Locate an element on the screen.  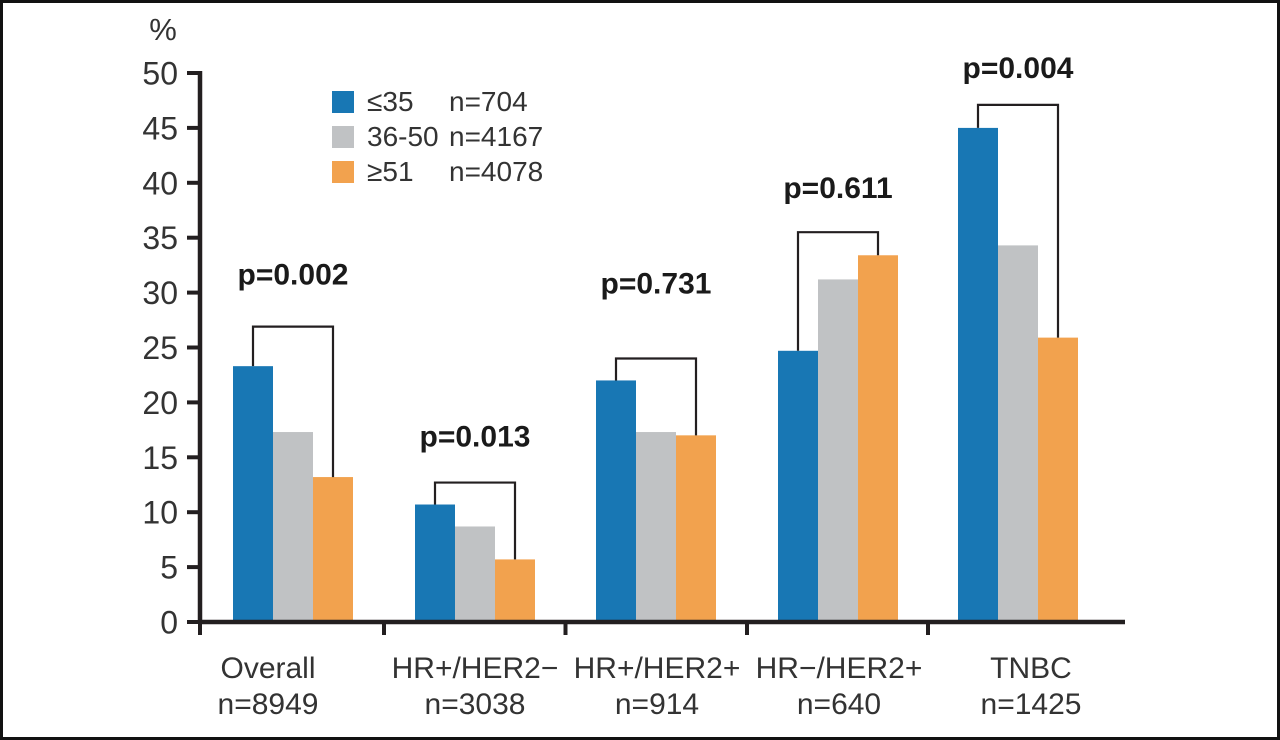
category-label-group2: HR+/HER2− is located at coordinates (475, 668).